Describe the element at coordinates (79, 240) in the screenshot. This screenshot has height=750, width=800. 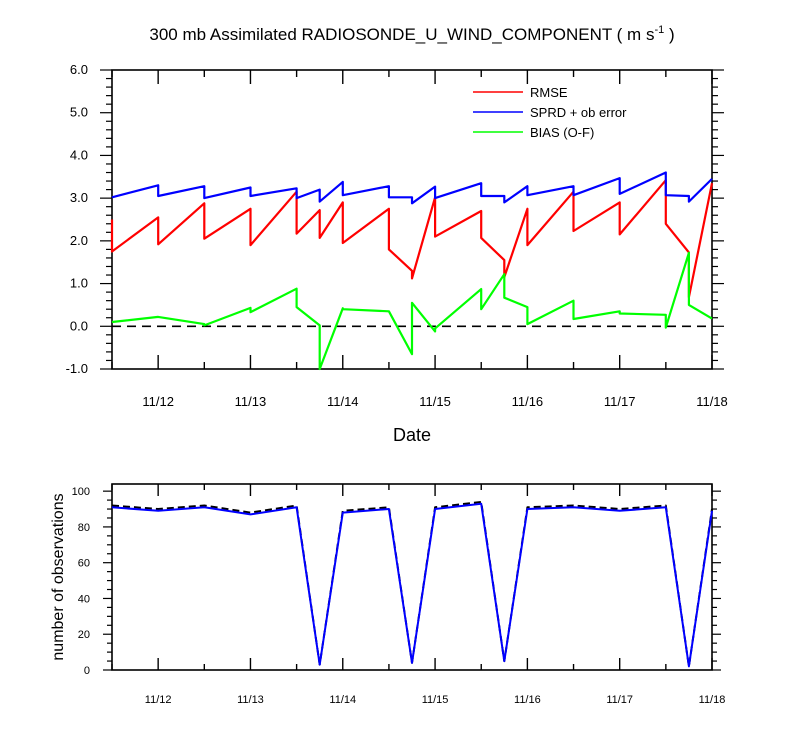
I see `y-tick-label: 2.0` at that location.